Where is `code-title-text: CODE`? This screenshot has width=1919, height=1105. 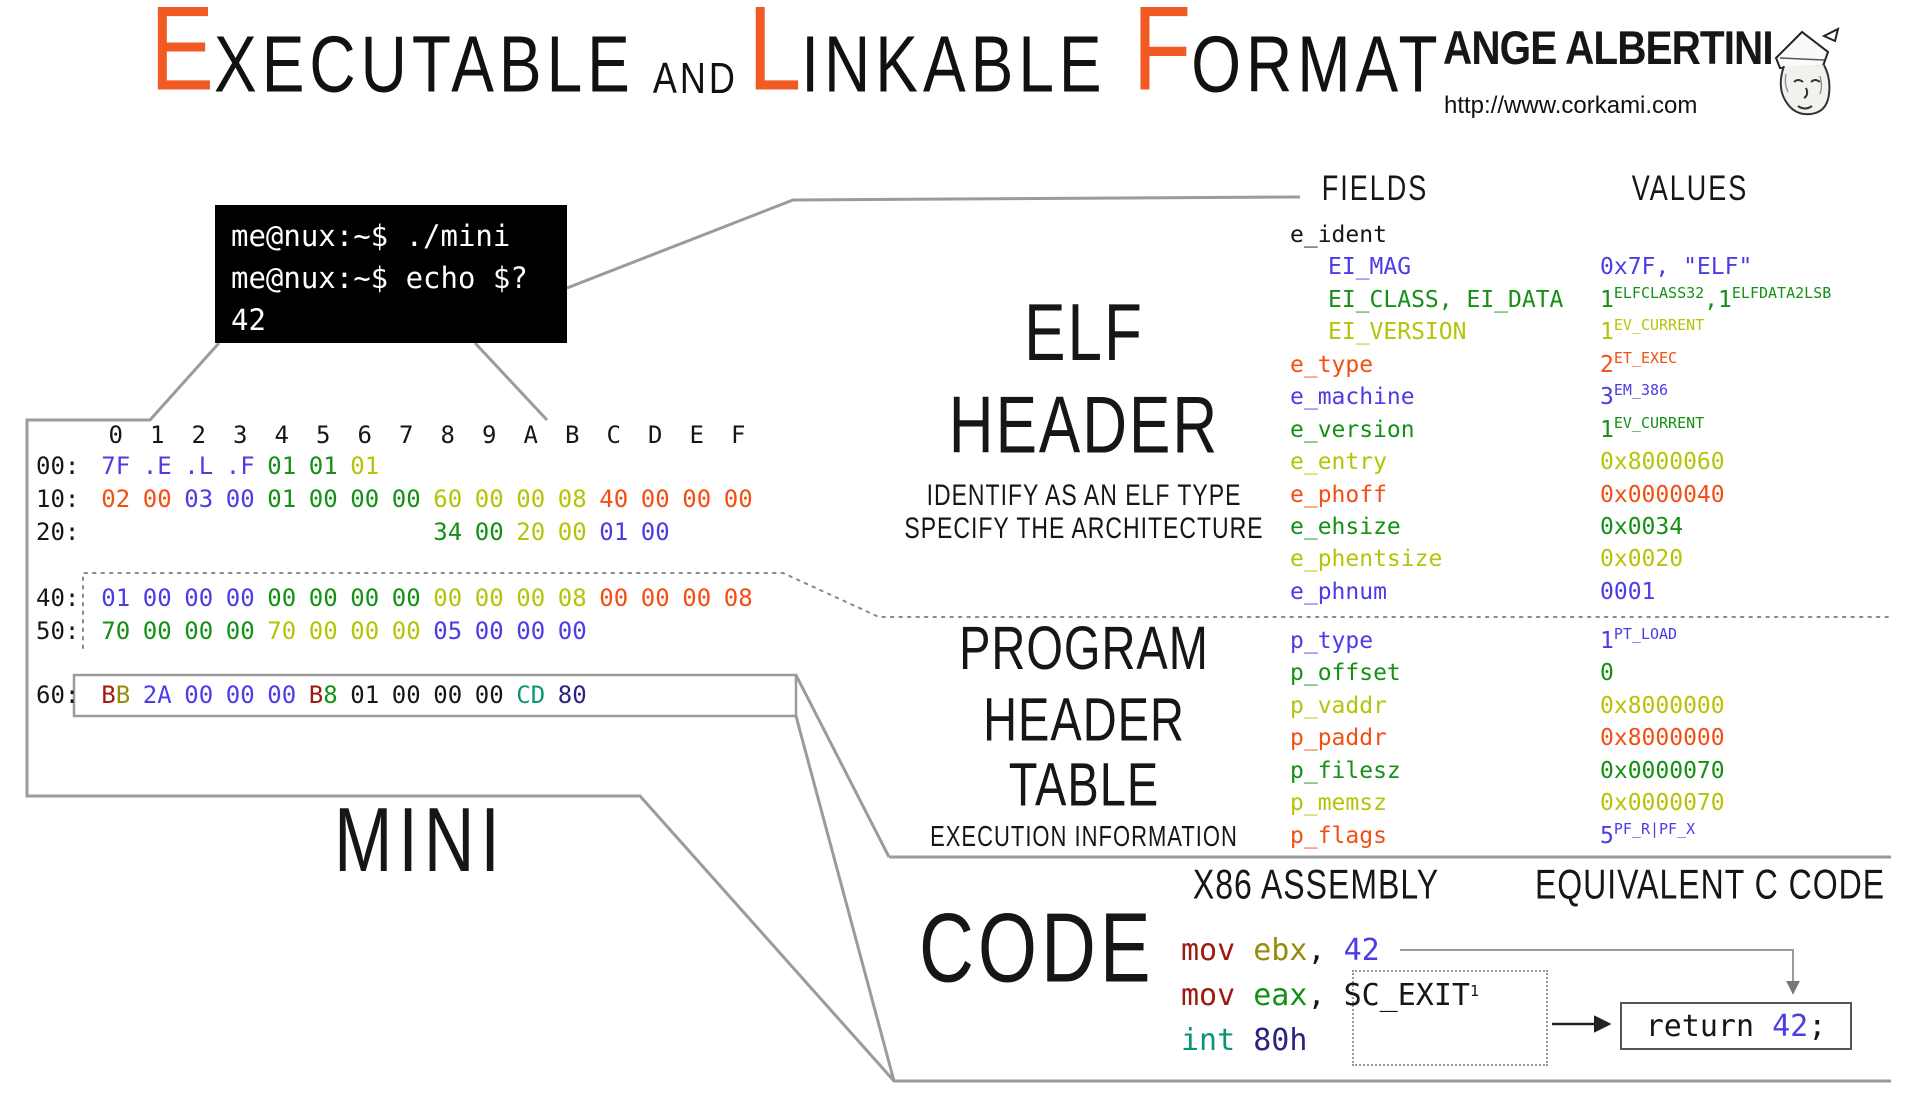
code-title-text: CODE is located at coordinates (1037, 948).